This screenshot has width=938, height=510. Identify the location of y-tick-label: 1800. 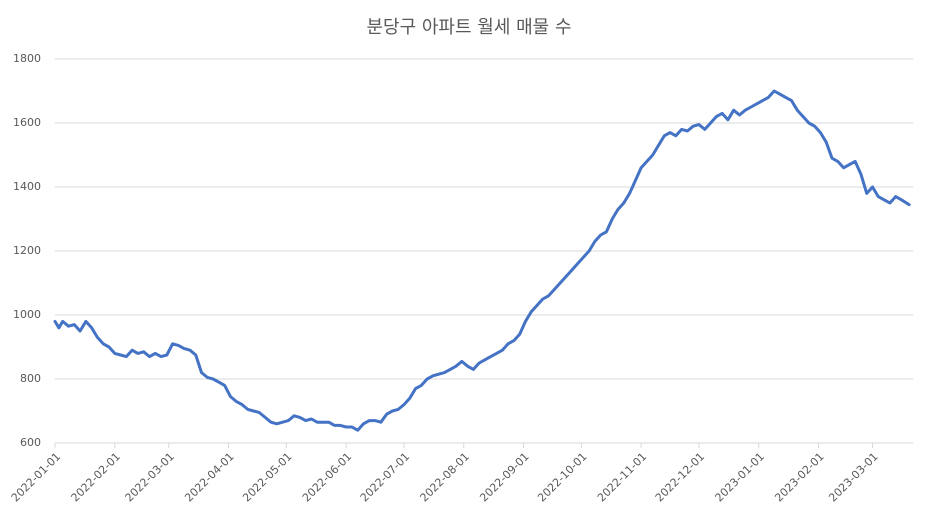
(27, 58).